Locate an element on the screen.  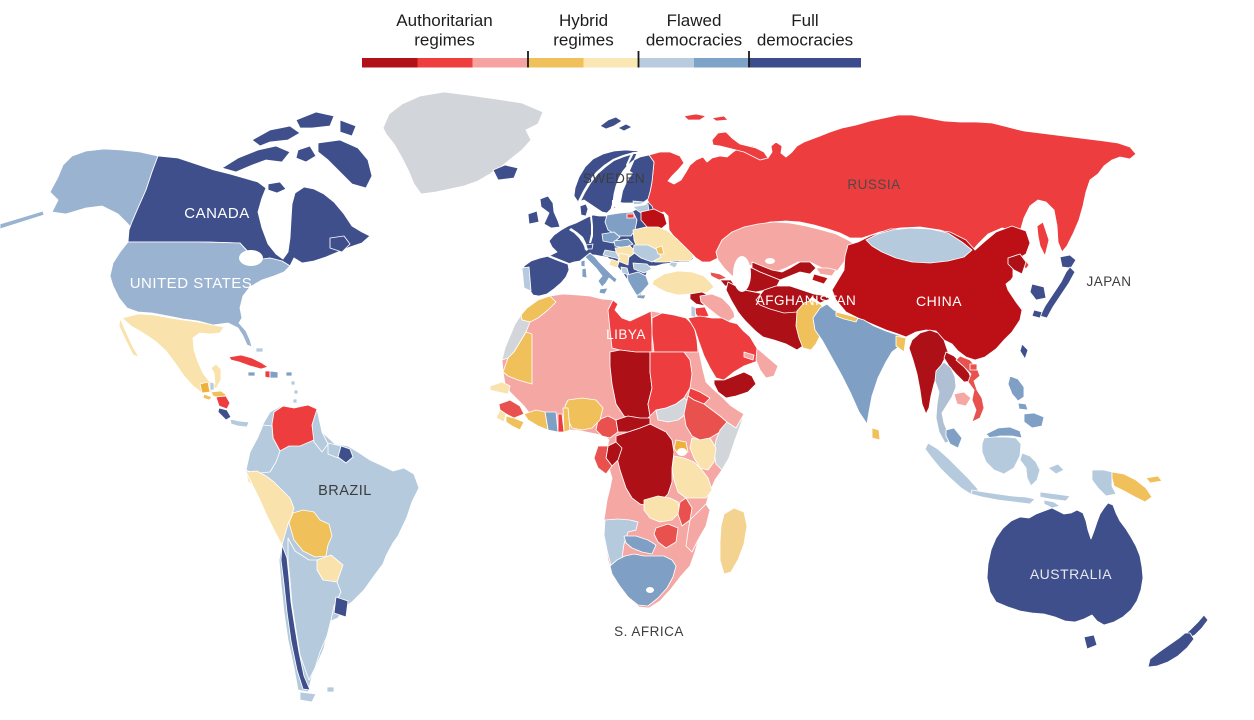
svg-text: S. AFRICA is located at coordinates (649, 631).